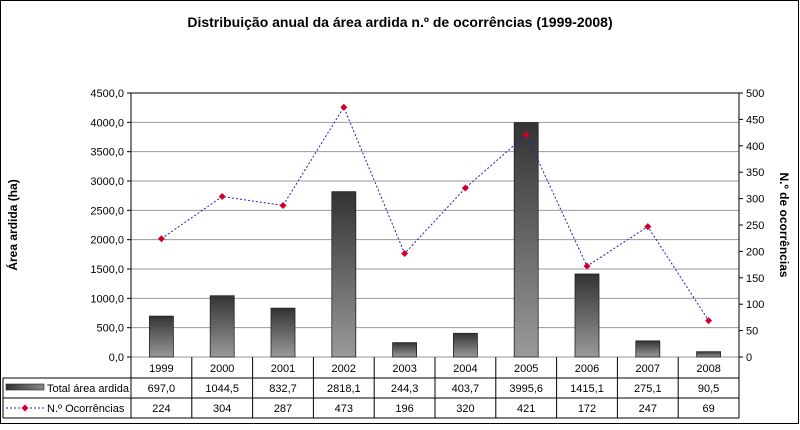 This screenshot has height=430, width=800. Describe the element at coordinates (708, 409) in the screenshot. I see `line-data-label: 69` at that location.